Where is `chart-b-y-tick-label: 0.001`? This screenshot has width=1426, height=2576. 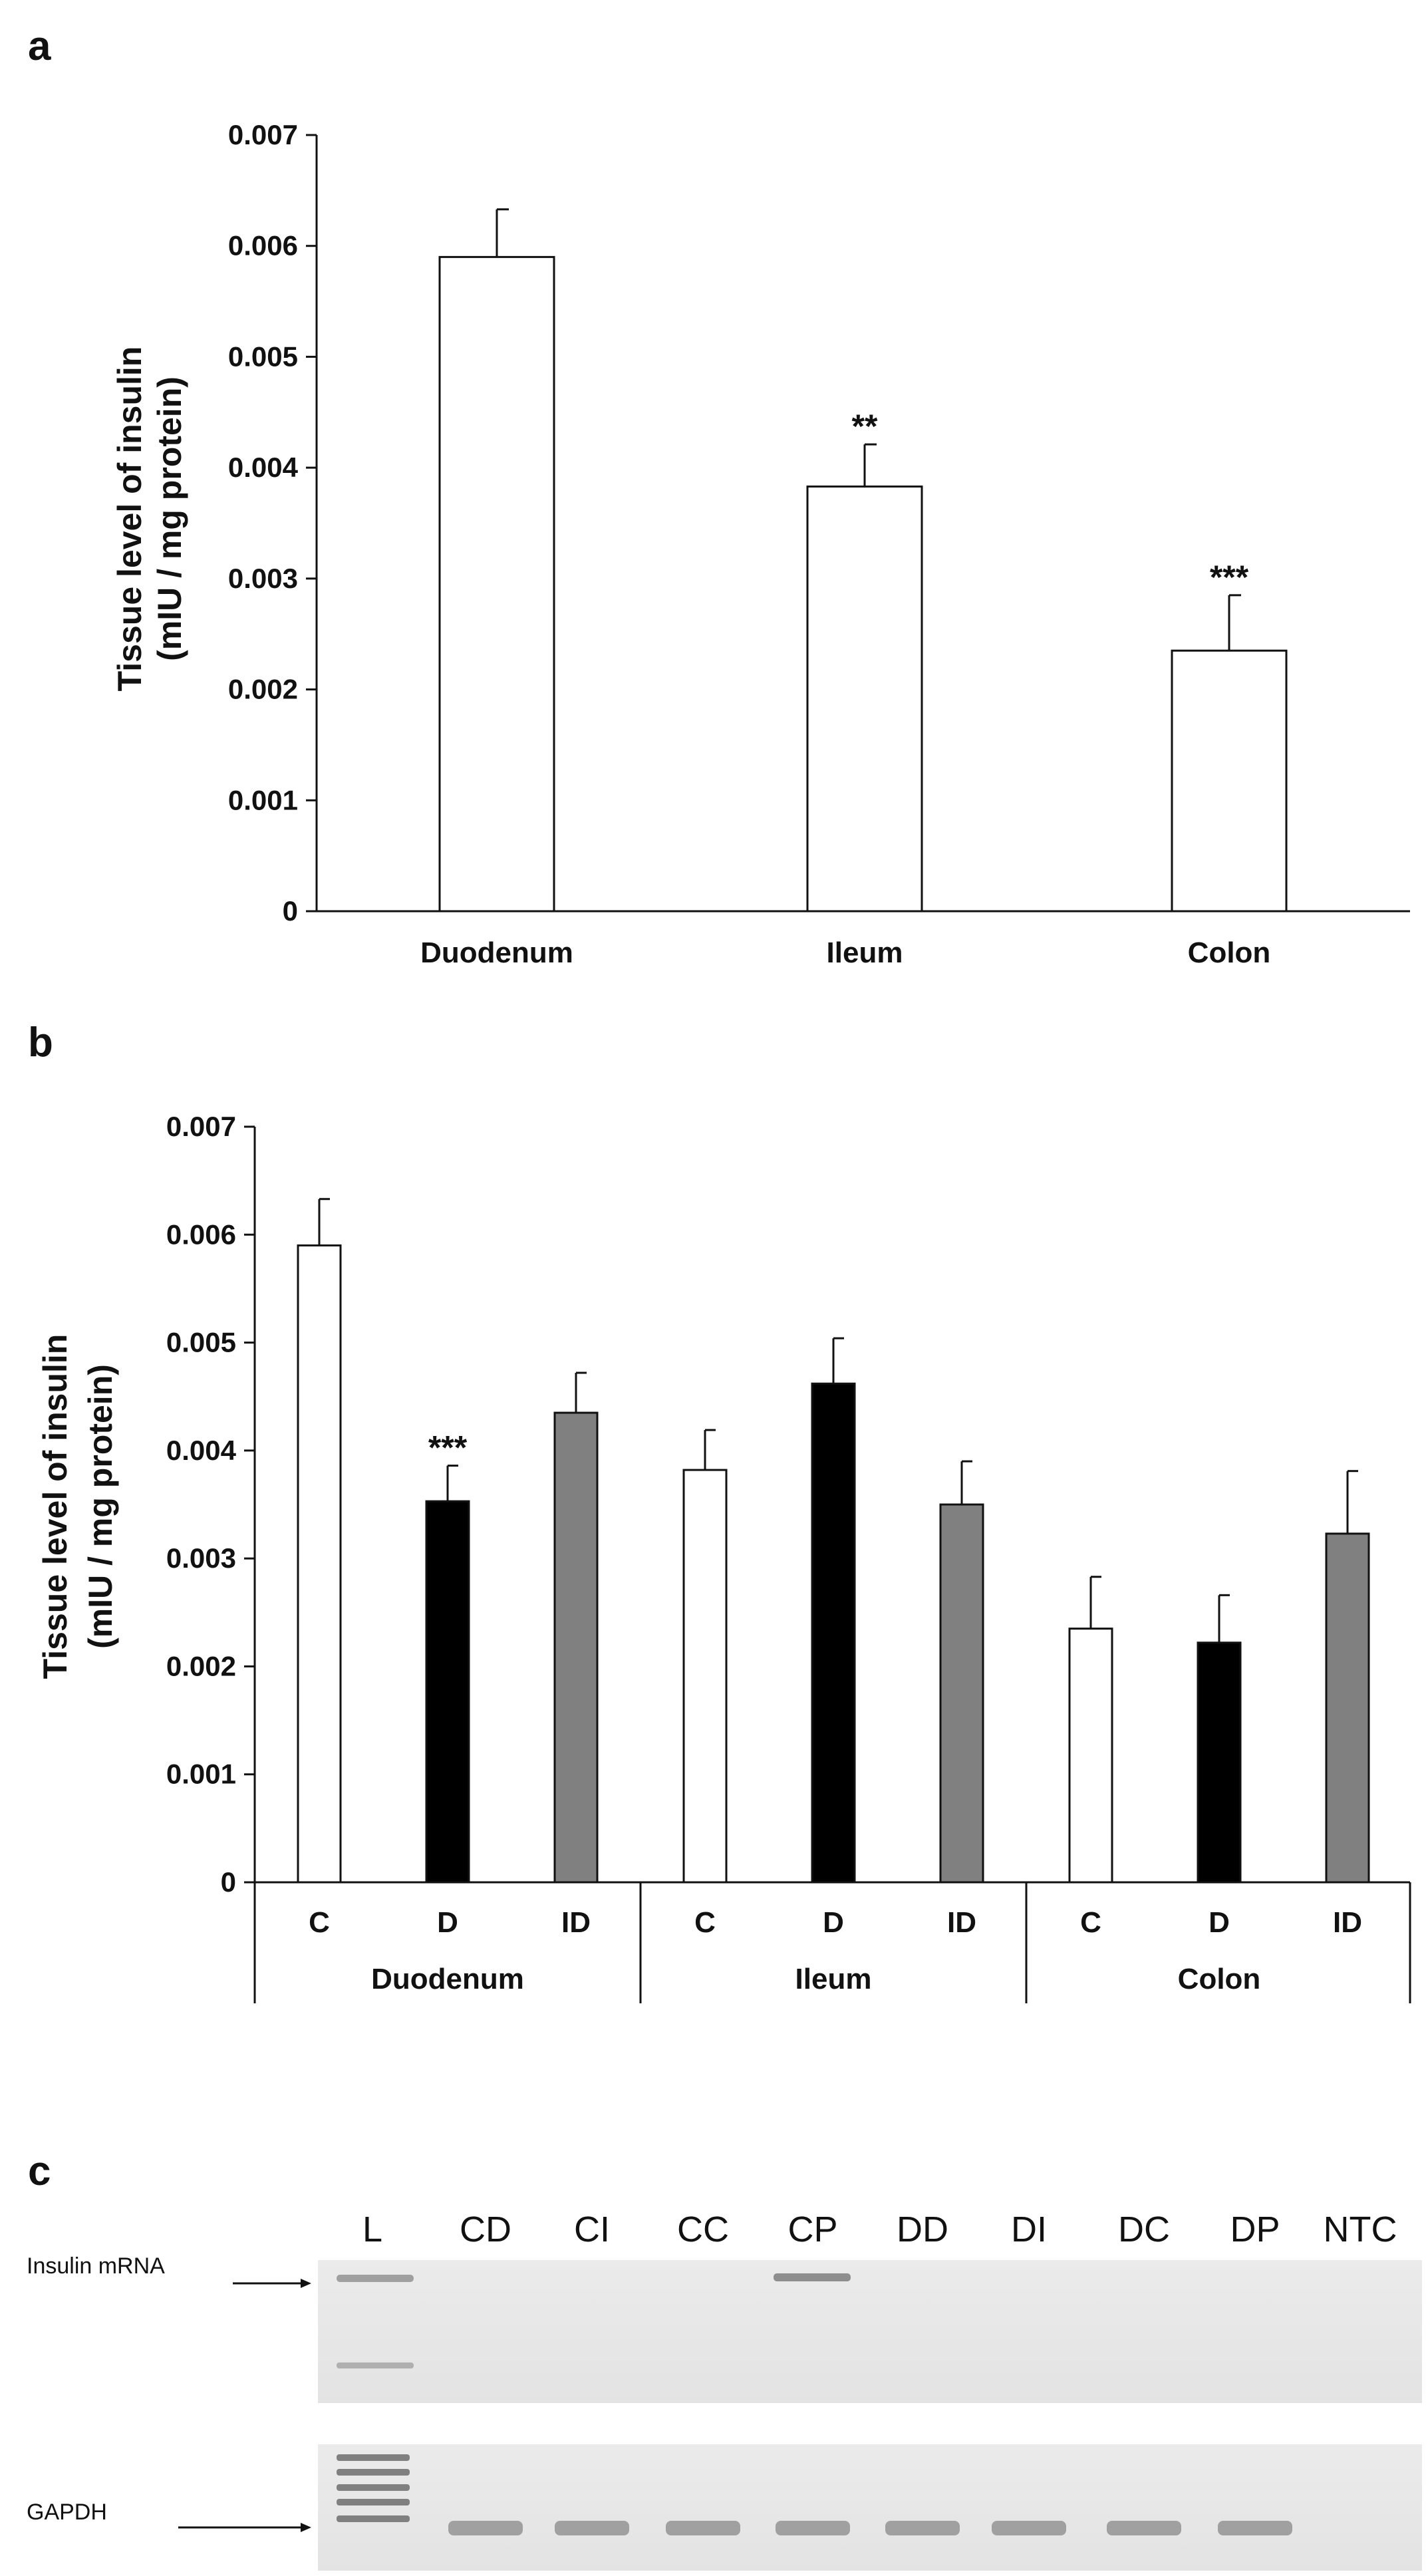 chart-b-y-tick-label: 0.001 is located at coordinates (201, 1774).